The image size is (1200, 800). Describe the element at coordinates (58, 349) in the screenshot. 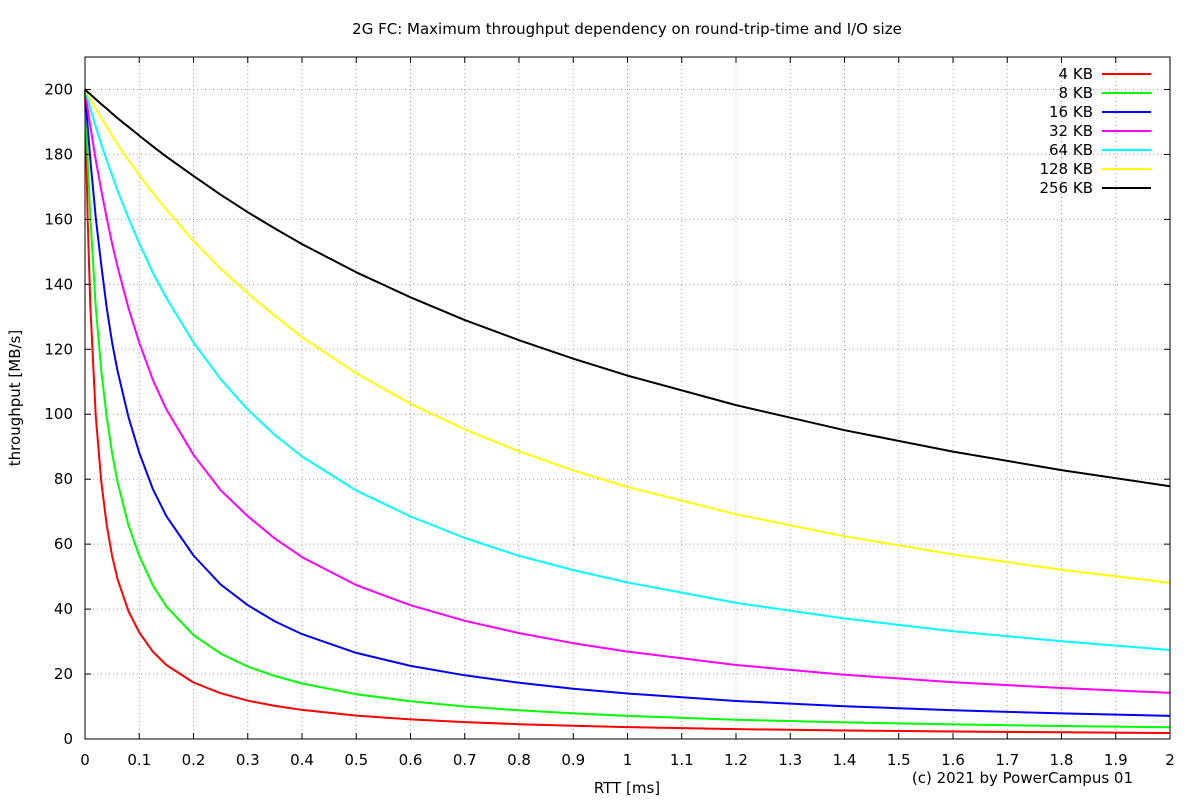

I see `y-tick-label: 120` at that location.